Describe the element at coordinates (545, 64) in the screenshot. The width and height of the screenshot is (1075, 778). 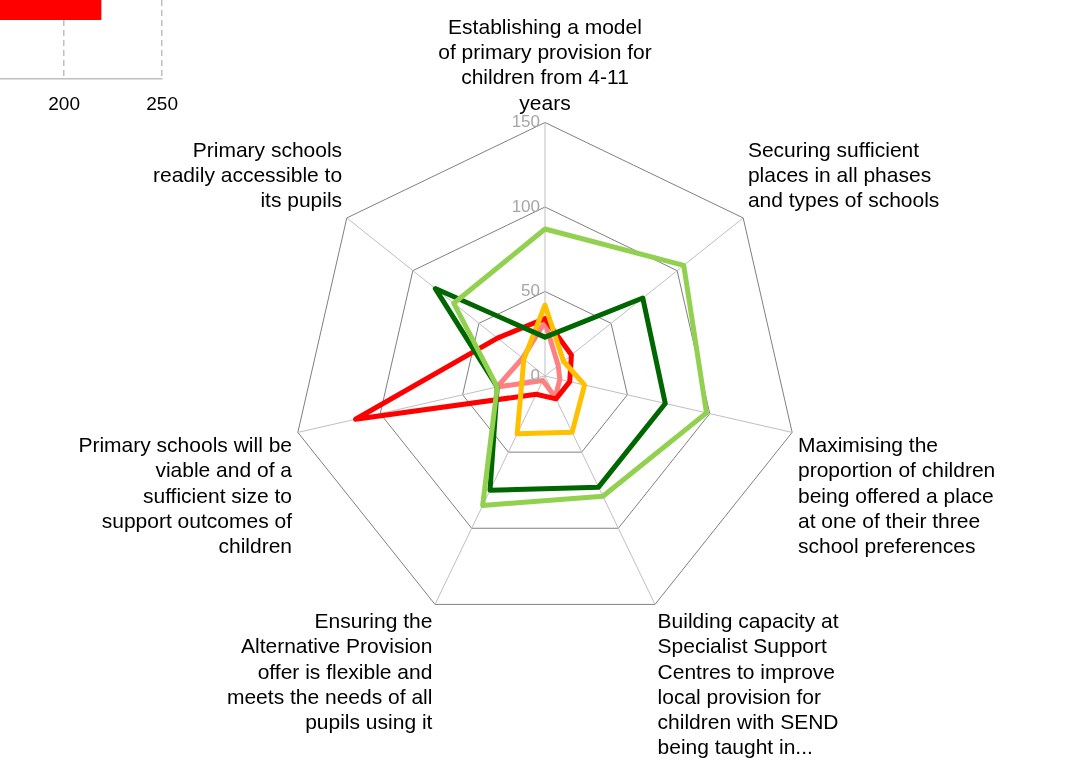
I see `spoke-label: Establishing a model of primary provision for children from 4-11 years` at that location.